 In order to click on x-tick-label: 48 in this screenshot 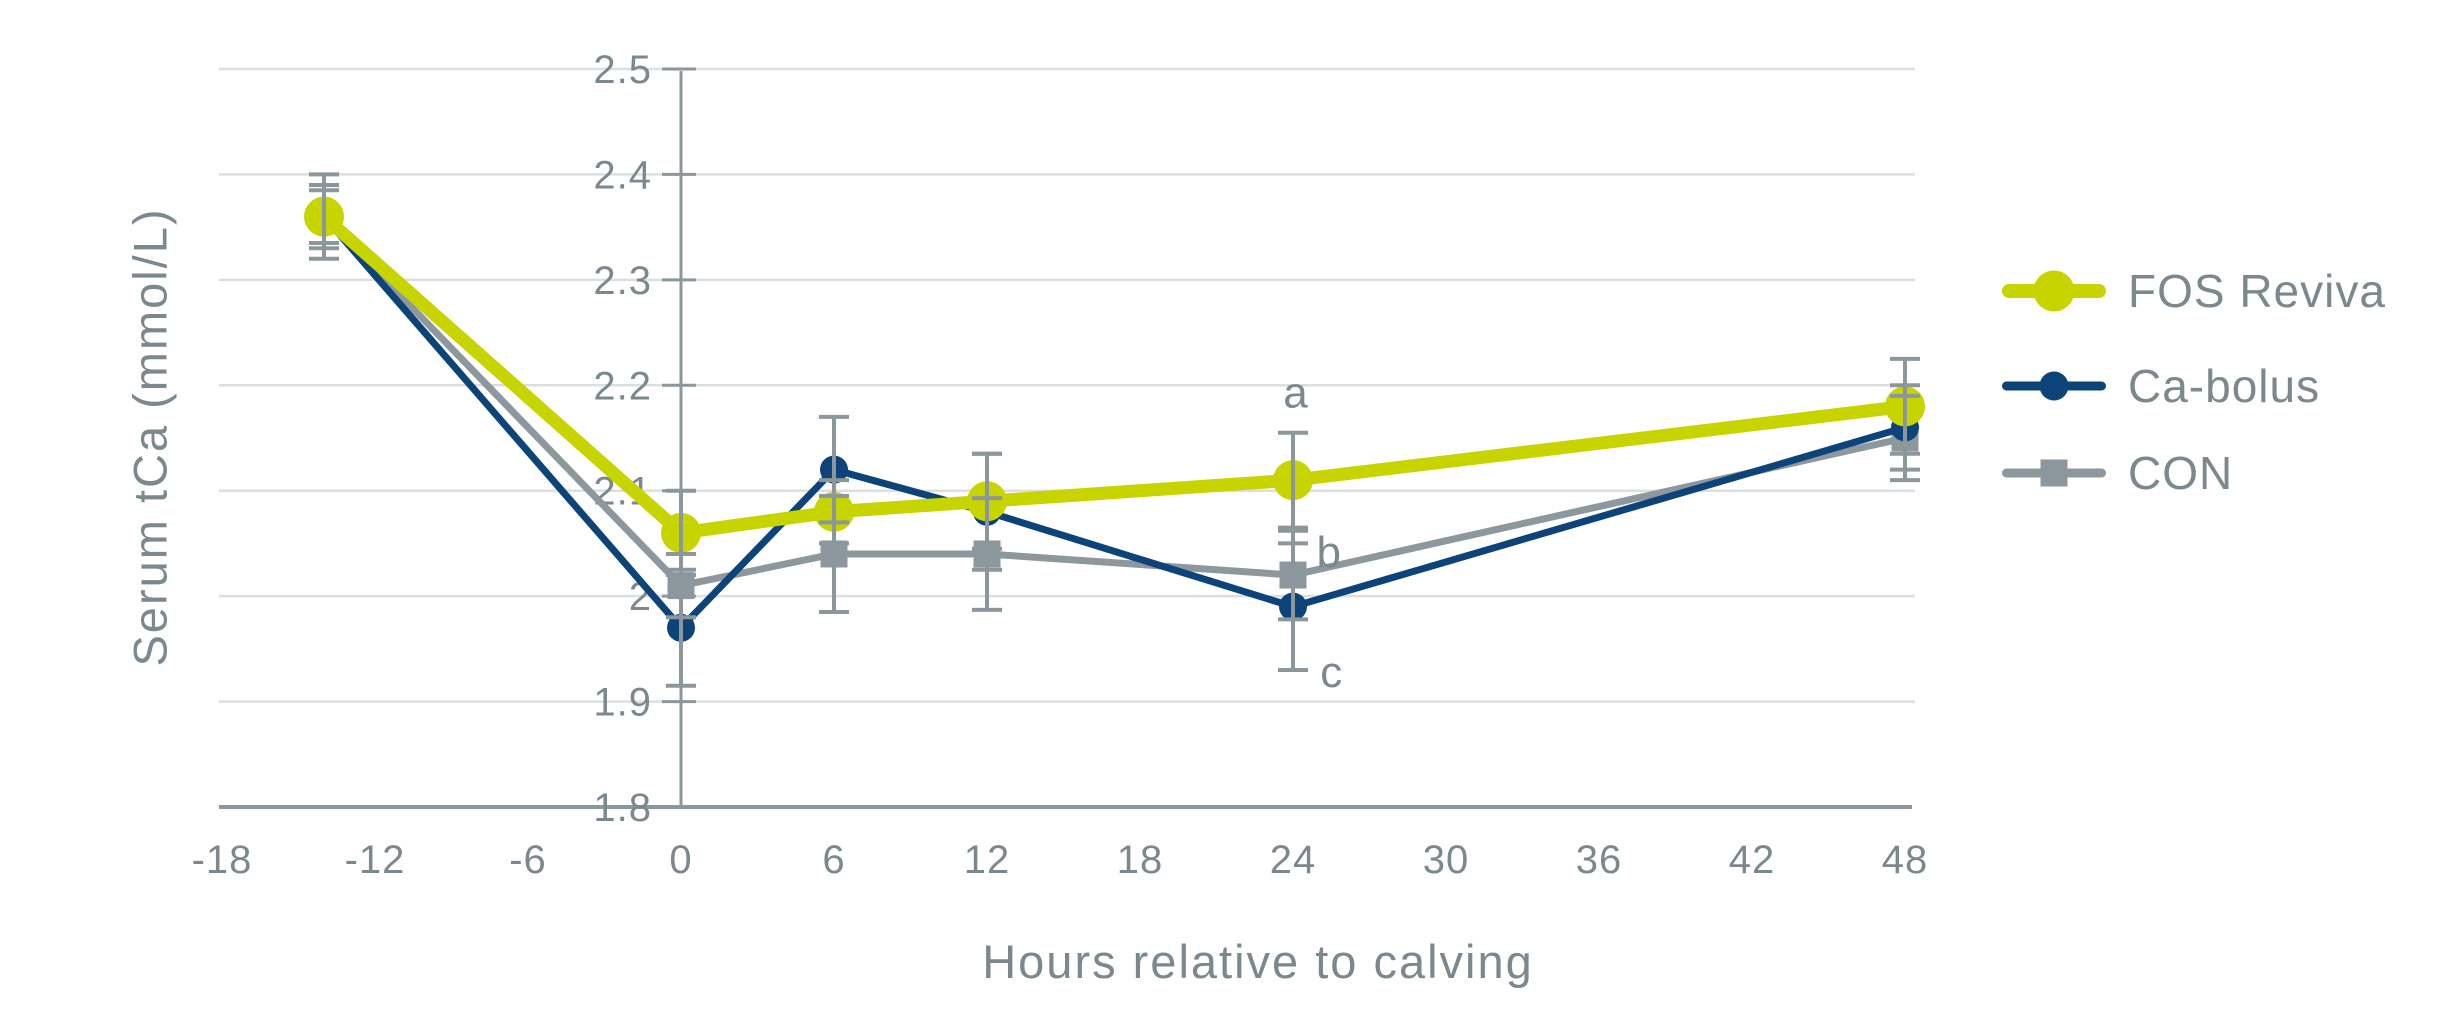, I will do `click(1905, 860)`.